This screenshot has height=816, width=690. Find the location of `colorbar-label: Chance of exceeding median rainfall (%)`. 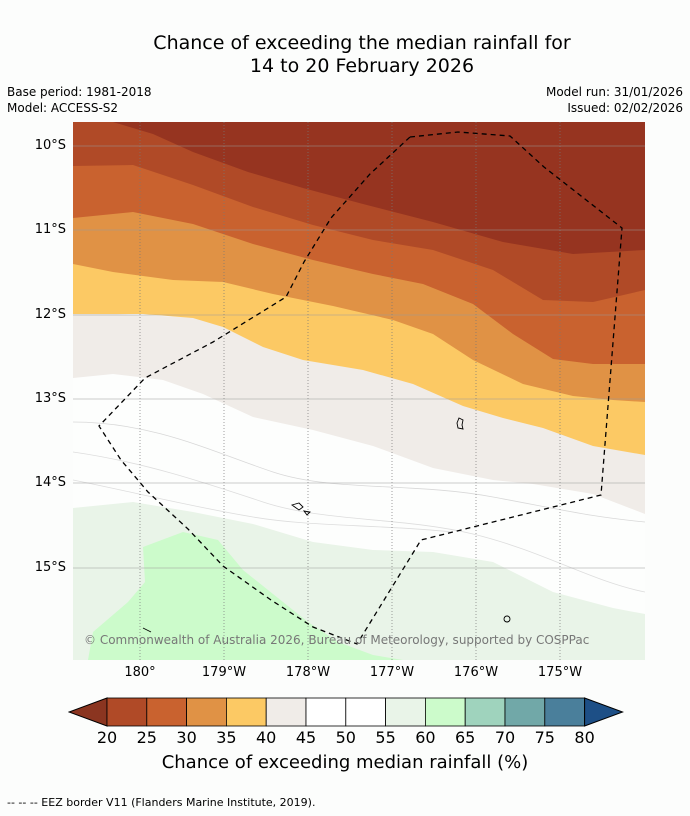

colorbar-label: Chance of exceeding median rainfall (%) is located at coordinates (345, 762).